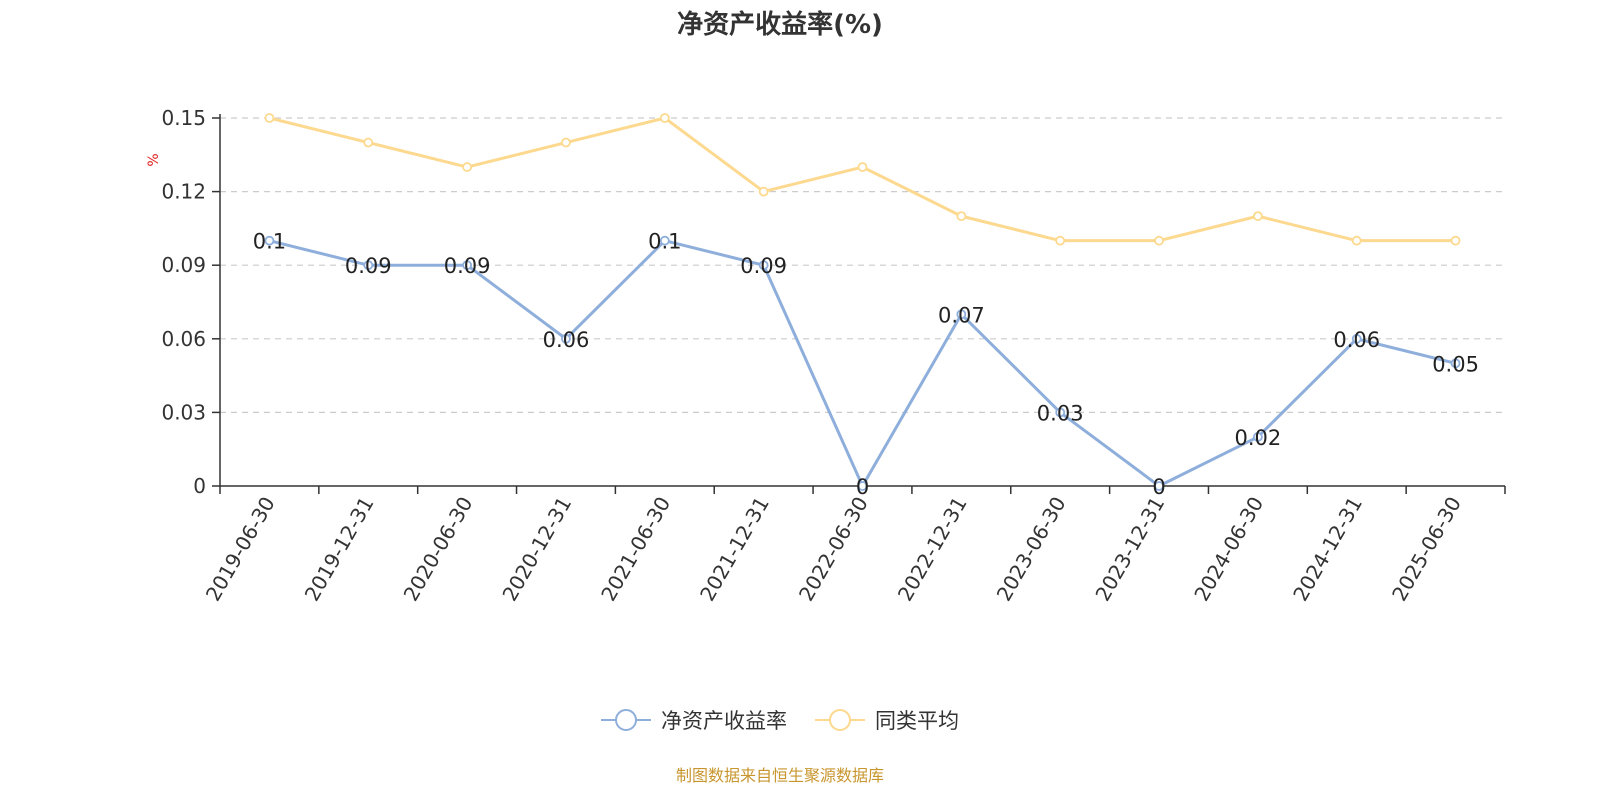  I want to click on y-tick-label: 0.12, so click(183, 192).